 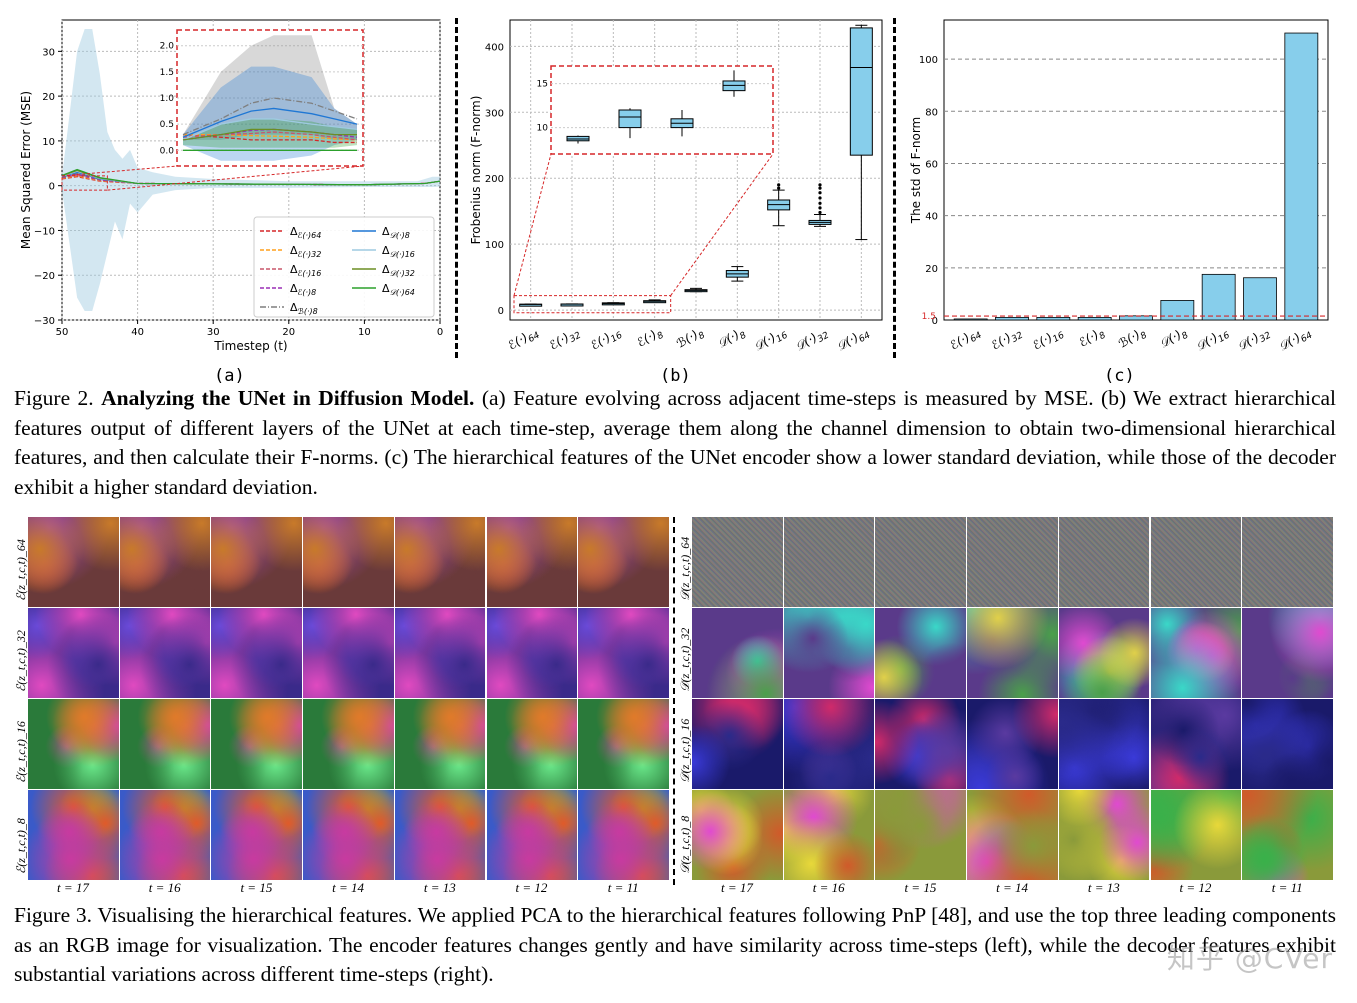 What do you see at coordinates (1249, 958) in the screenshot?
I see `watermark: 知乎 @CVer` at bounding box center [1249, 958].